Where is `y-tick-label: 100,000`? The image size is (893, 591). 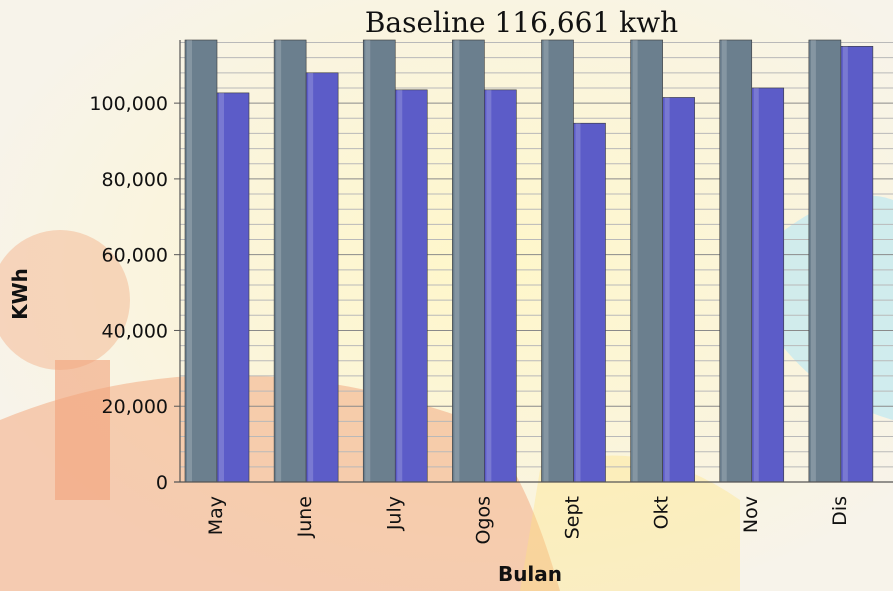
y-tick-label: 100,000 is located at coordinates (128, 104).